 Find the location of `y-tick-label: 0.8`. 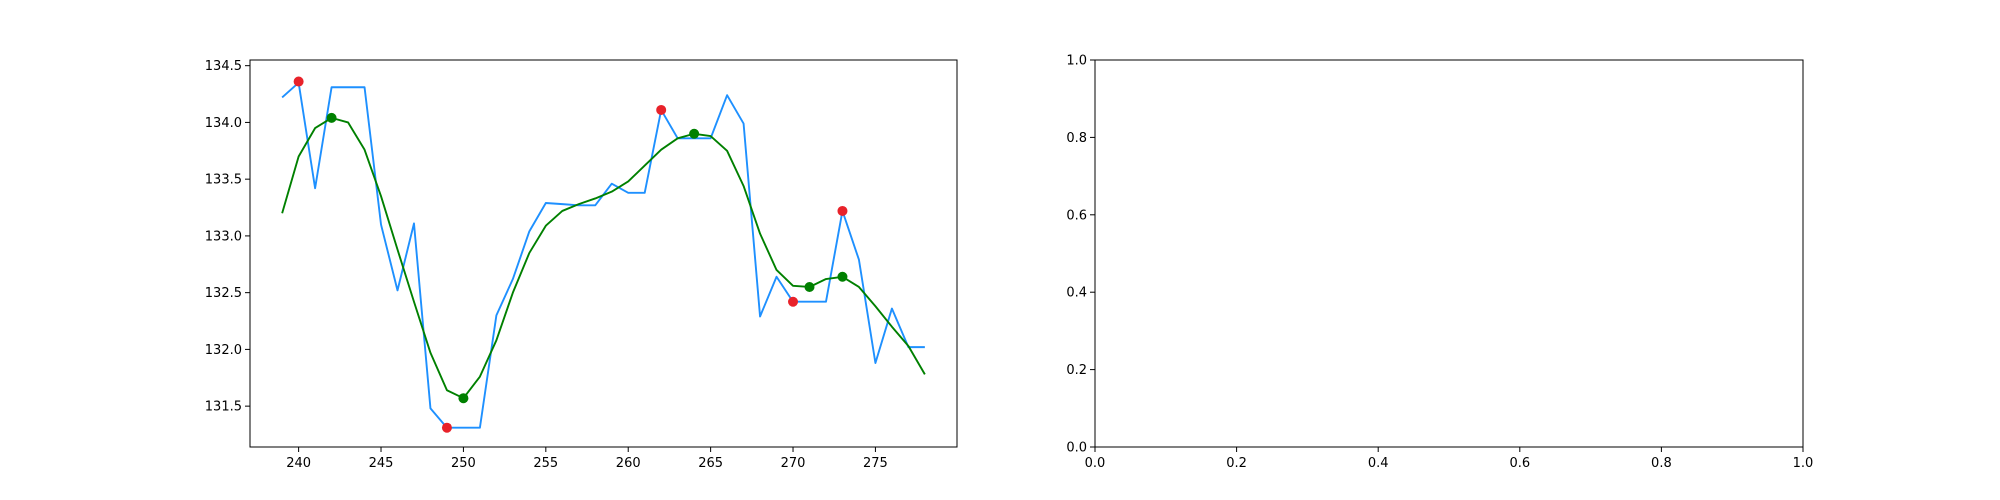

y-tick-label: 0.8 is located at coordinates (1076, 138).